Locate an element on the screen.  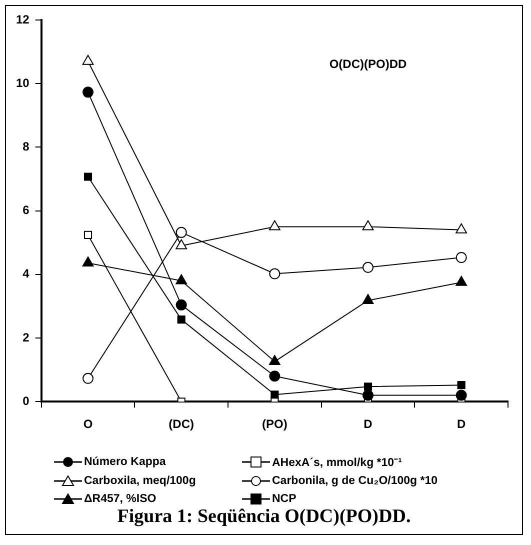
legend-label: ΔR457, %ISO is located at coordinates (120, 499).